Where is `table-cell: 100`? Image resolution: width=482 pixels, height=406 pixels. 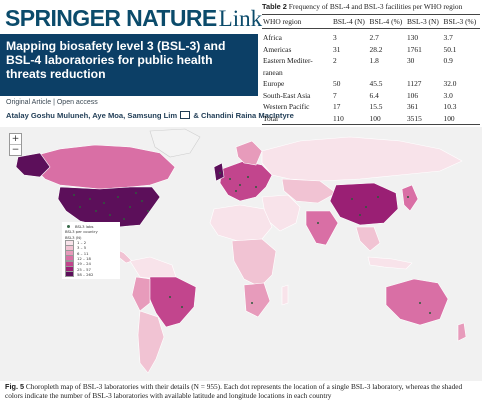
table-cell: 100 is located at coordinates (461, 118).